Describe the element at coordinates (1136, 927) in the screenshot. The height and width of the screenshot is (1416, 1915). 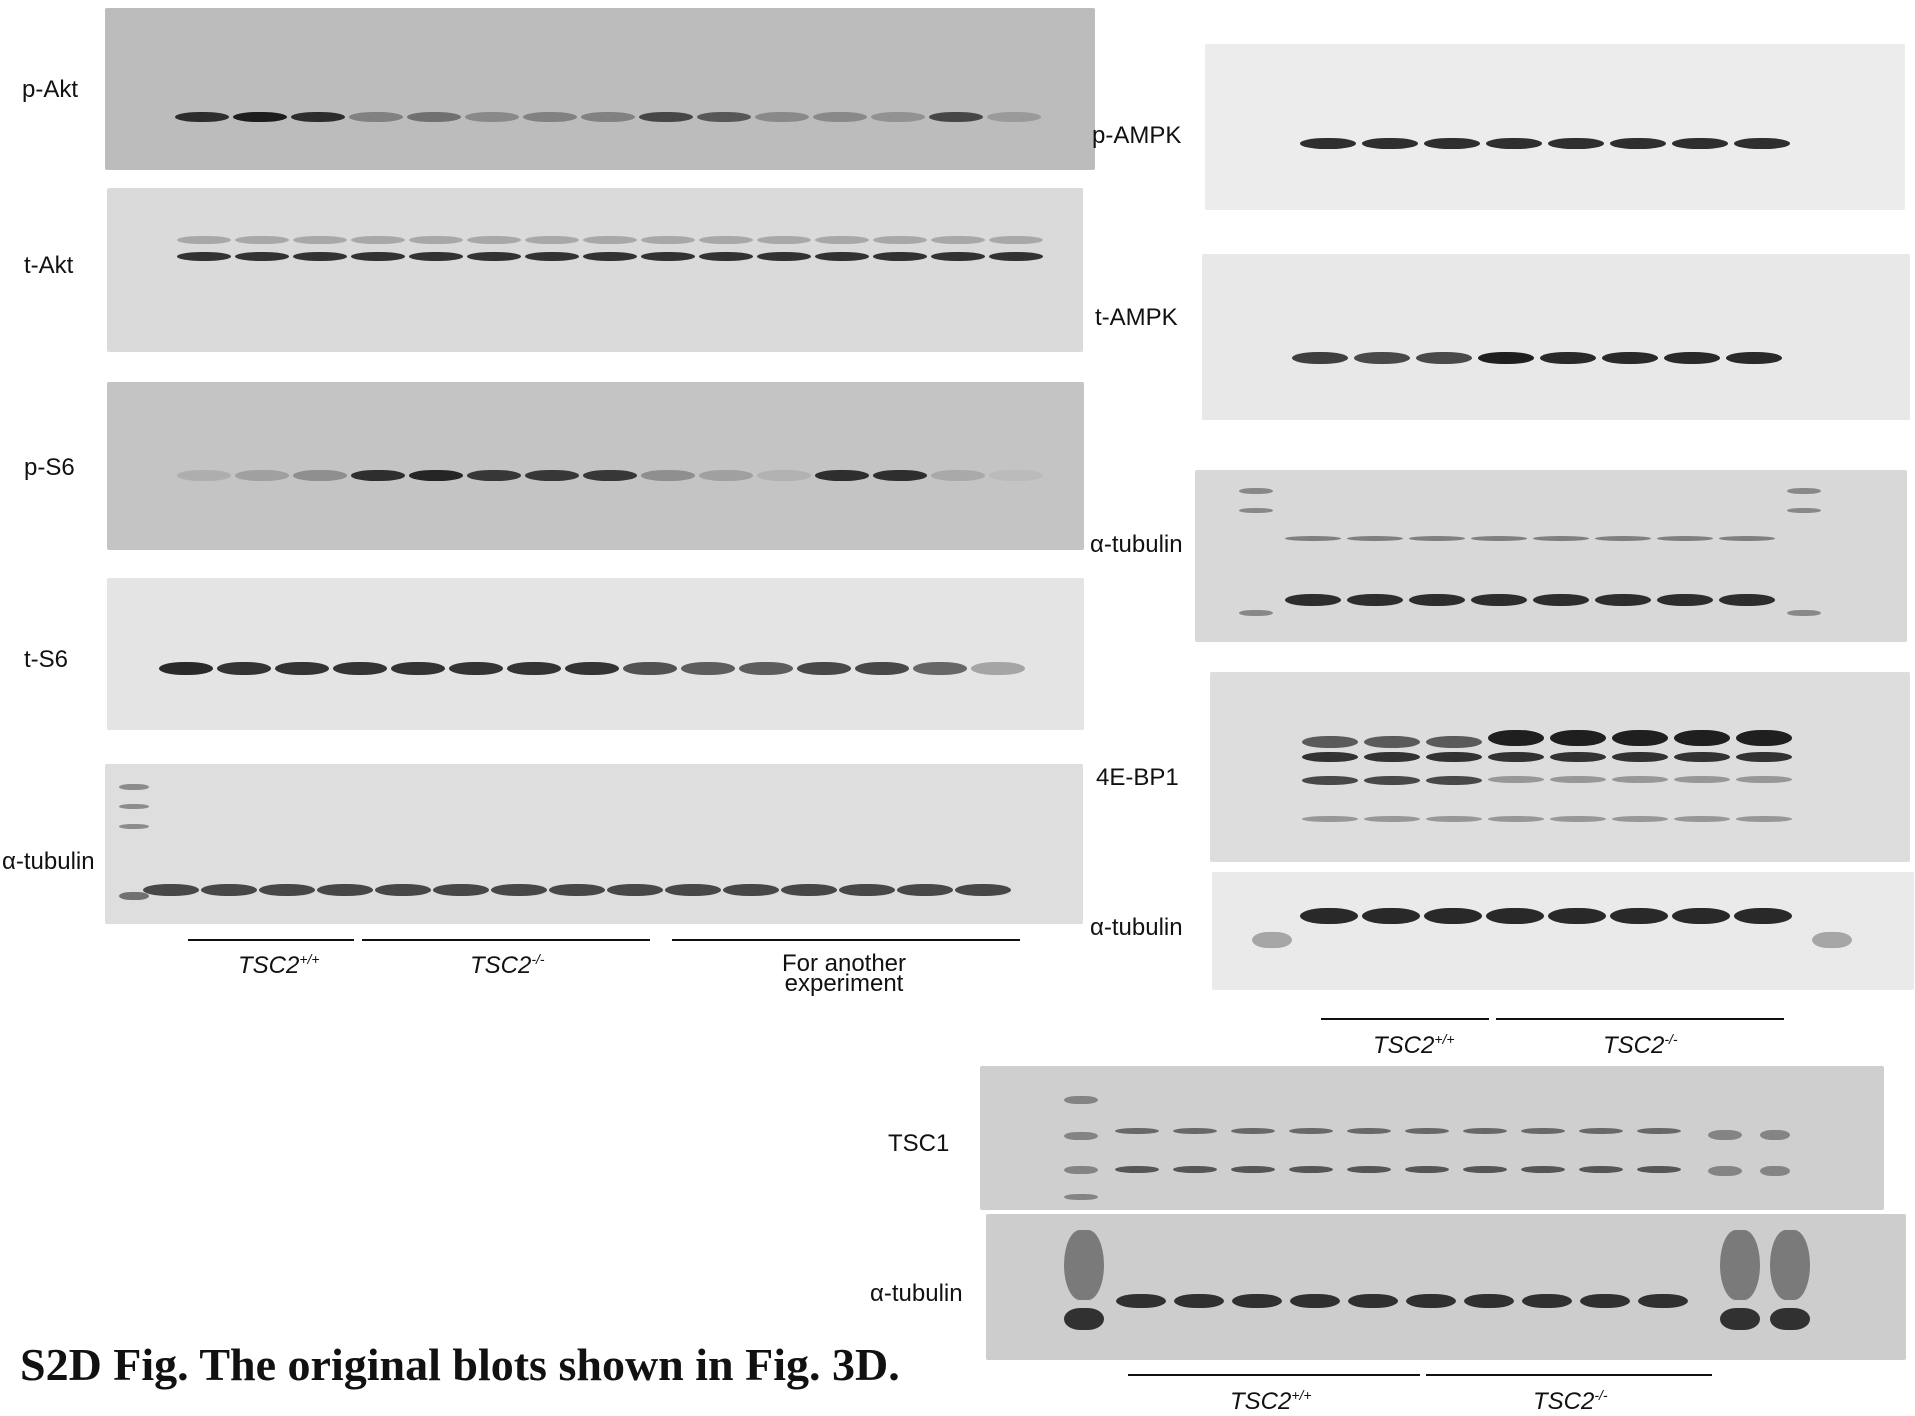
I see `label-alpha-tubulin-right-2: α-tubulin` at that location.